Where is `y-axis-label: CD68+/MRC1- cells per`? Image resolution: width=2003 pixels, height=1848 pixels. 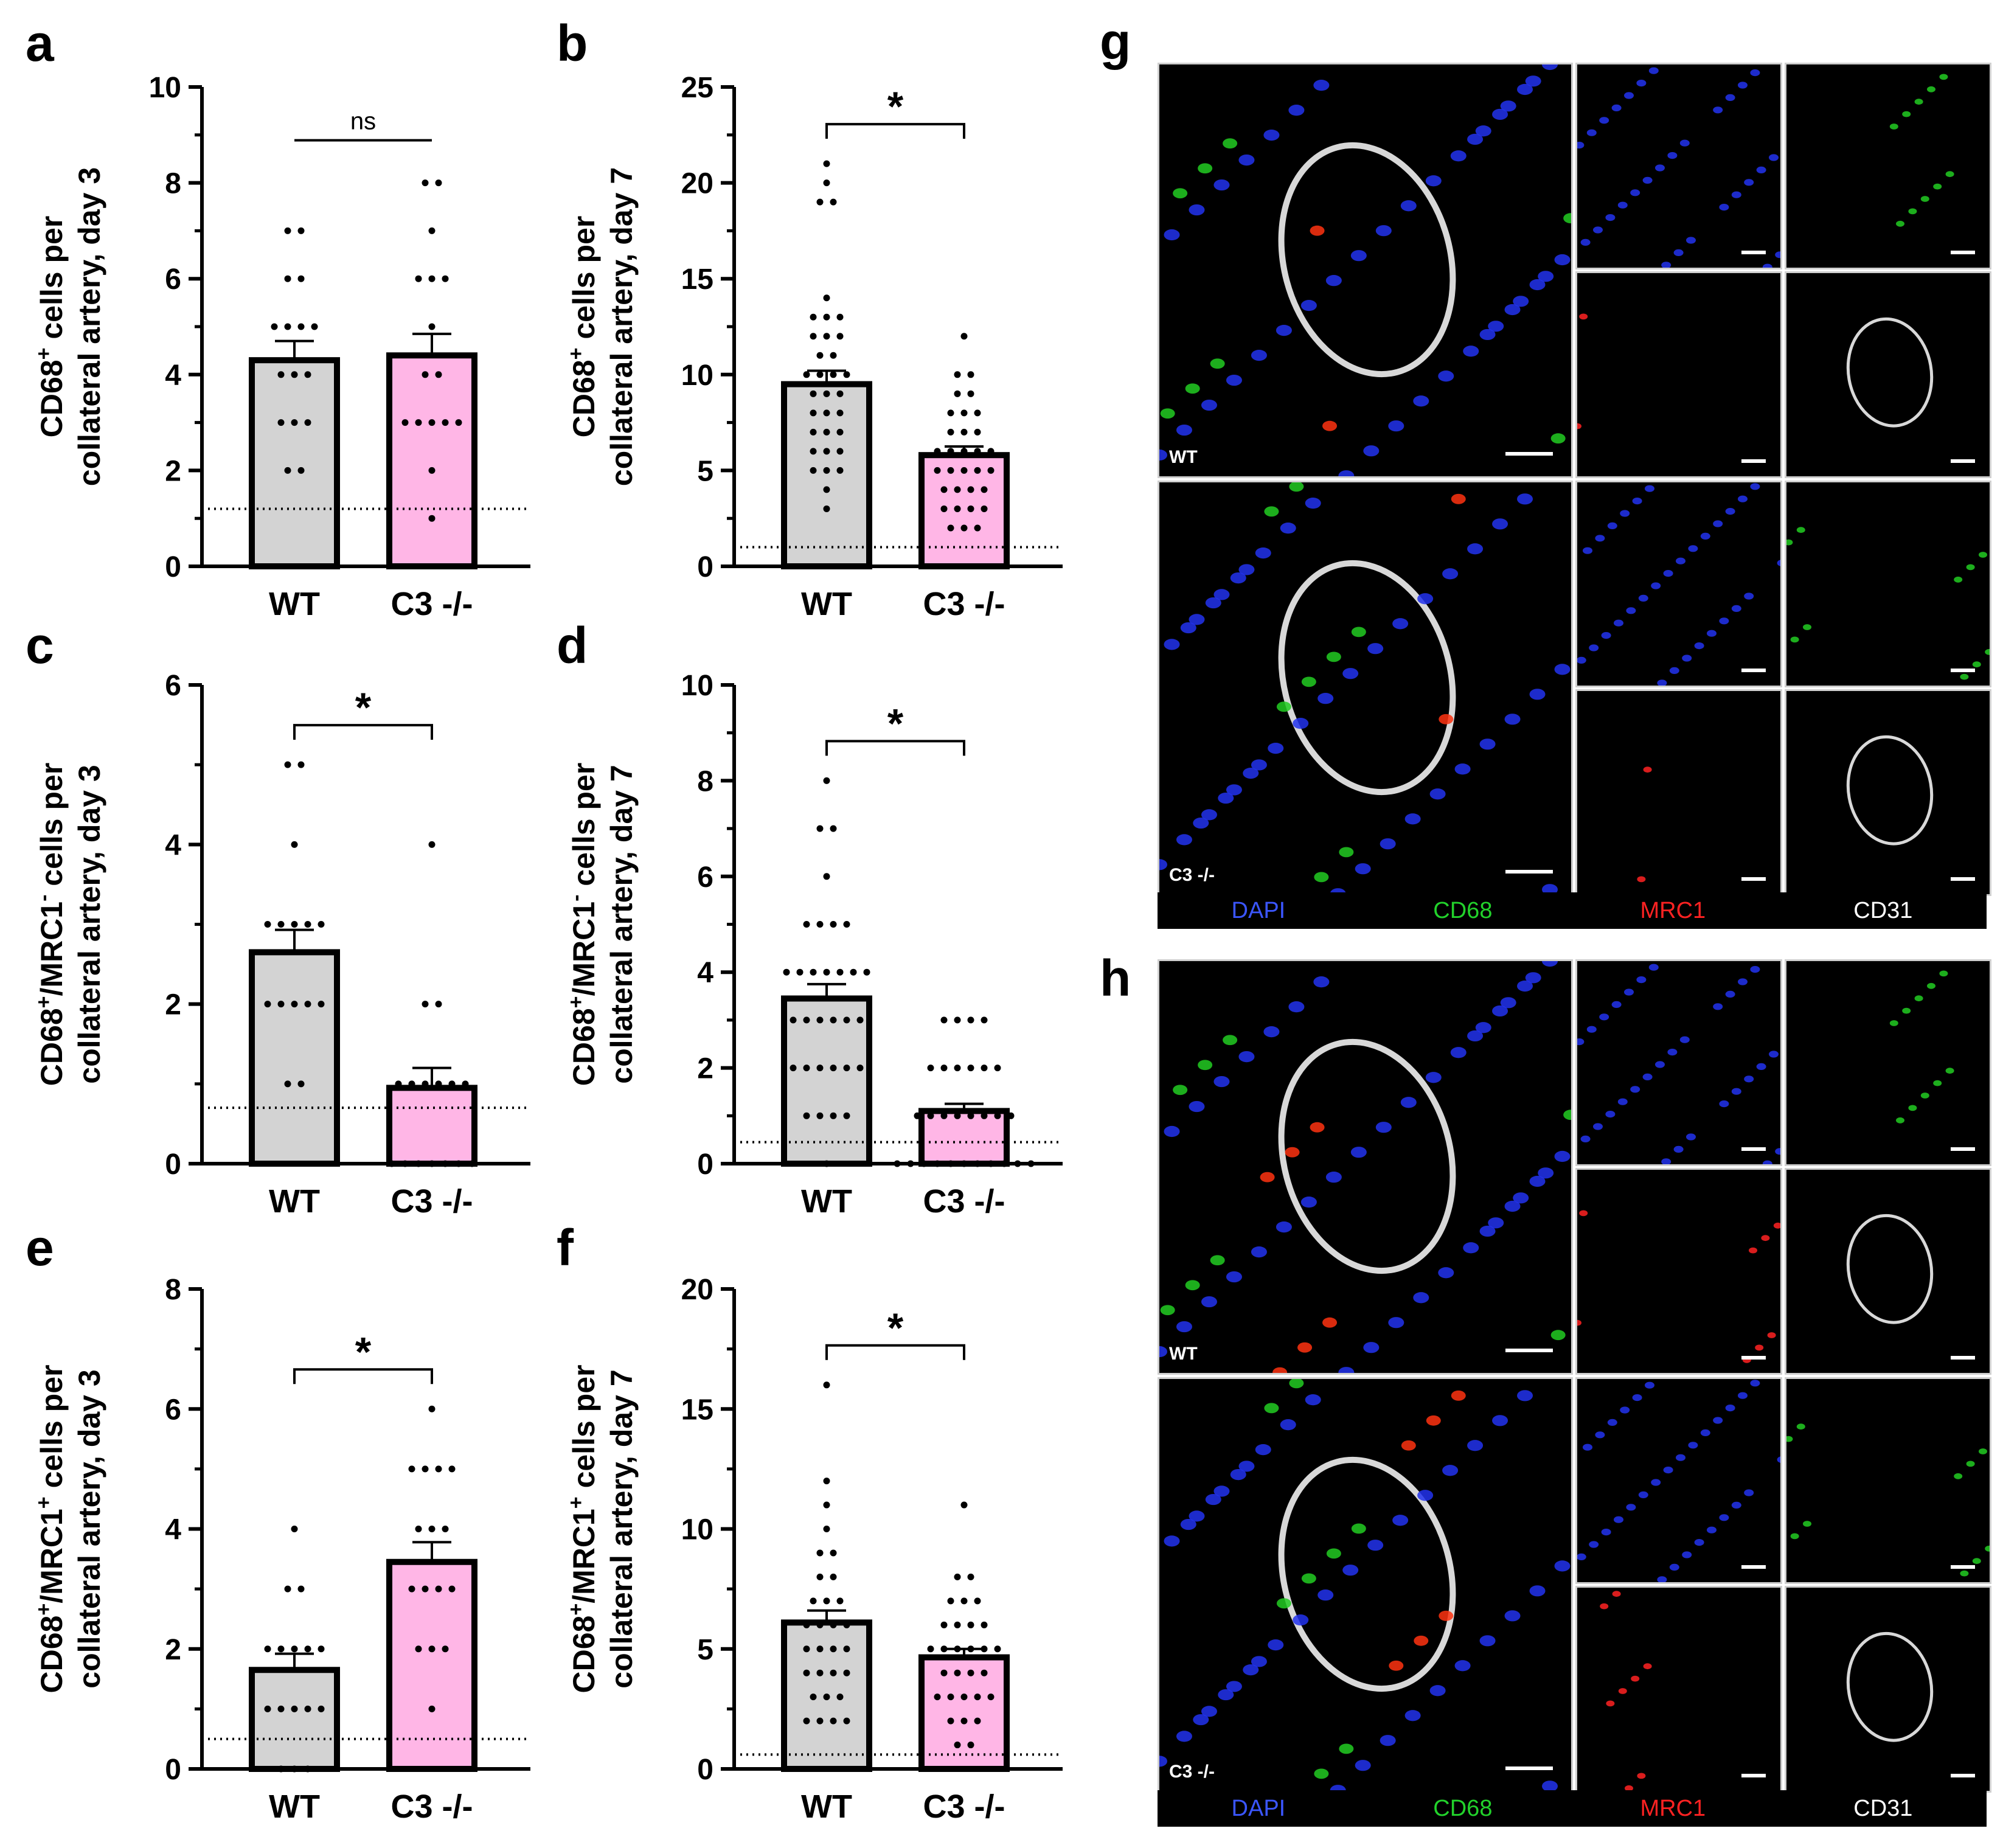 y-axis-label: CD68+/MRC1- cells per is located at coordinates (582, 925).